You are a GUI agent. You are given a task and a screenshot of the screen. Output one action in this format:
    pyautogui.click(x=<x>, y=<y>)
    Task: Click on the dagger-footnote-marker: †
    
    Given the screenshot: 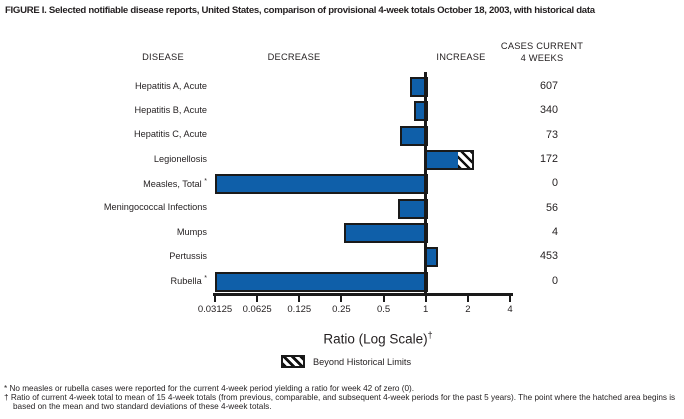 What is the action you would take?
    pyautogui.click(x=430, y=335)
    